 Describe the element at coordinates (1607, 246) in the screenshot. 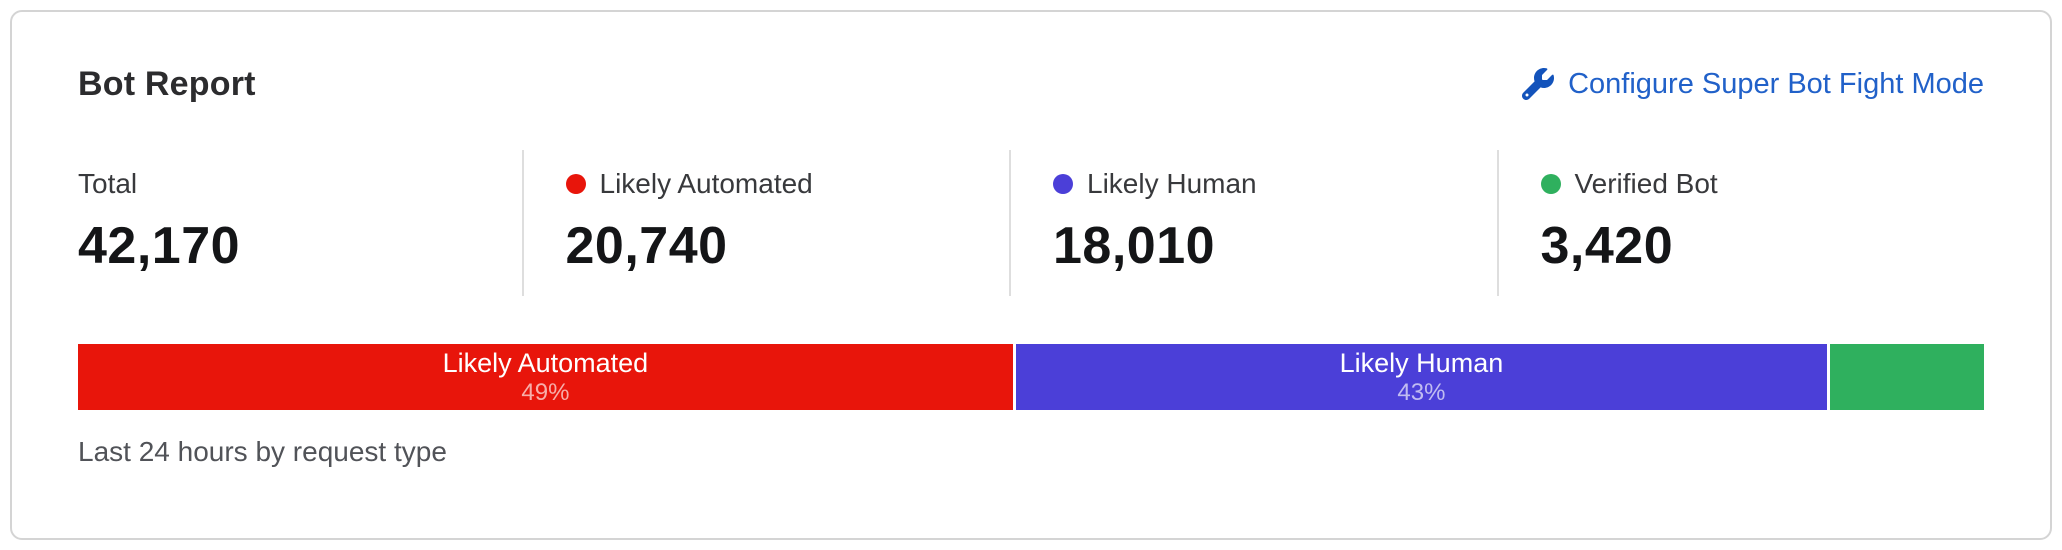

I see `stat-value: 3,420` at that location.